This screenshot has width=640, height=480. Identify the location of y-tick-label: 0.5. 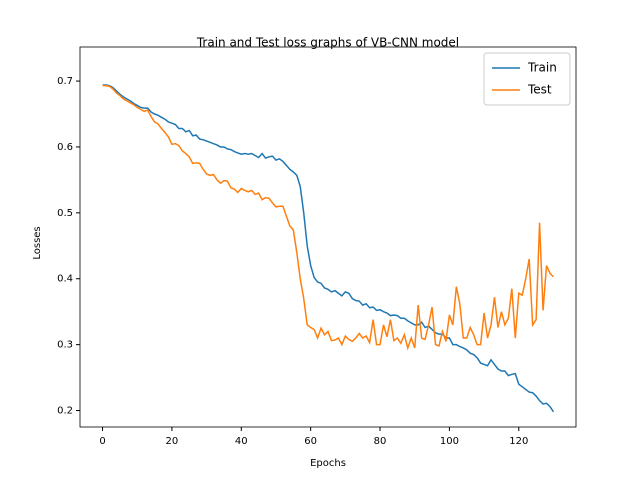
(65, 213).